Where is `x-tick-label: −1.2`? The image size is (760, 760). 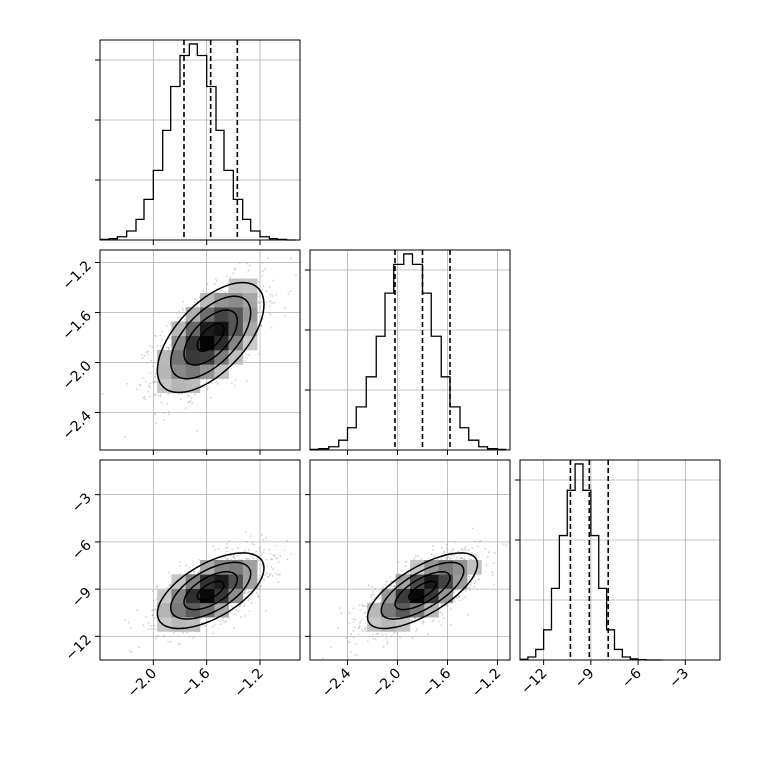 x-tick-label: −1.2 is located at coordinates (486, 683).